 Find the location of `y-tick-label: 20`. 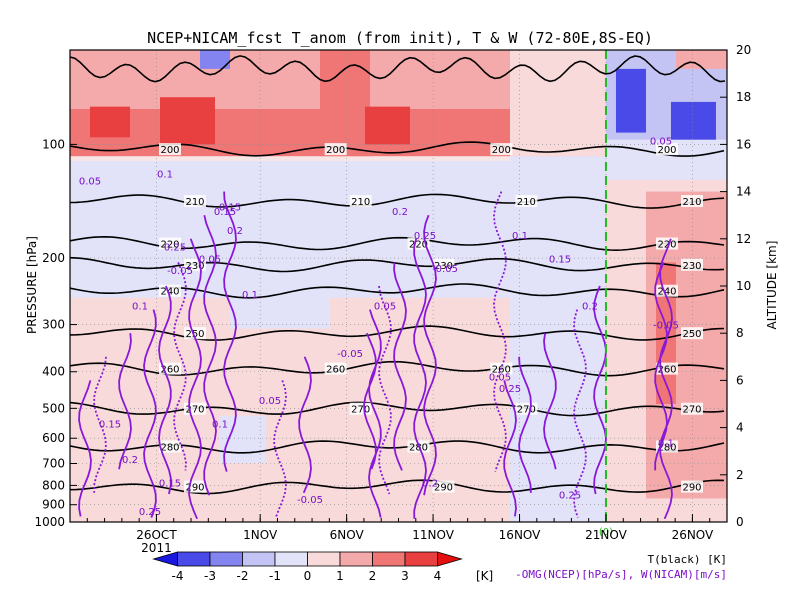

y-tick-label: 20 is located at coordinates (743, 50).